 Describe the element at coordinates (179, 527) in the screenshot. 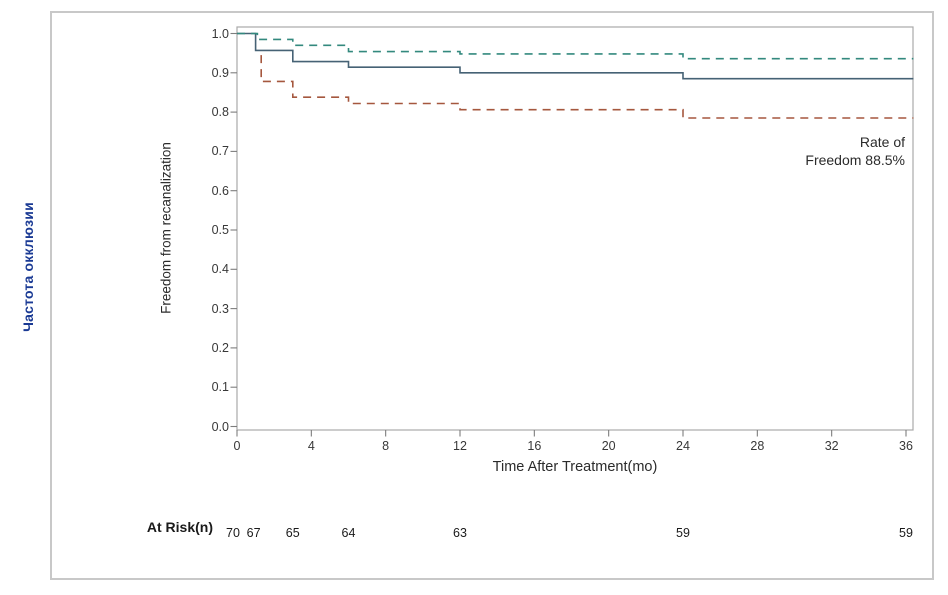

I see `at-risk-label: At Risk(n)` at that location.